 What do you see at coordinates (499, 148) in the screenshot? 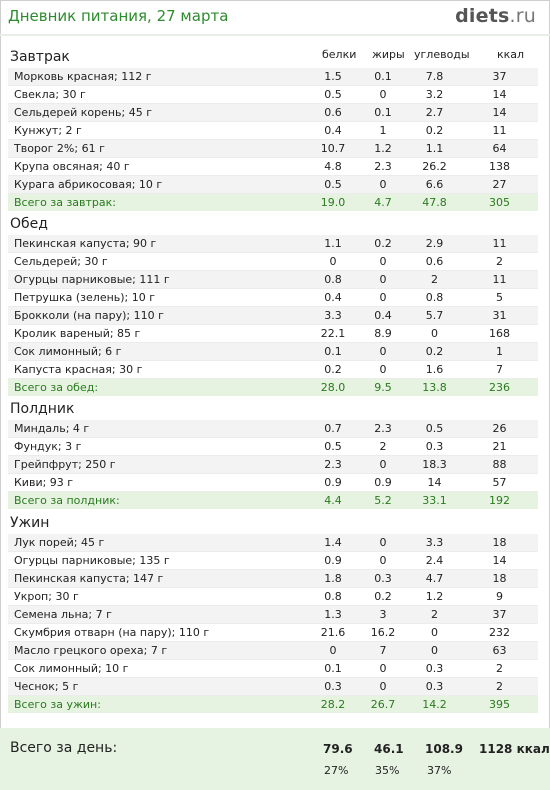
I see `food-kcal: 64` at bounding box center [499, 148].